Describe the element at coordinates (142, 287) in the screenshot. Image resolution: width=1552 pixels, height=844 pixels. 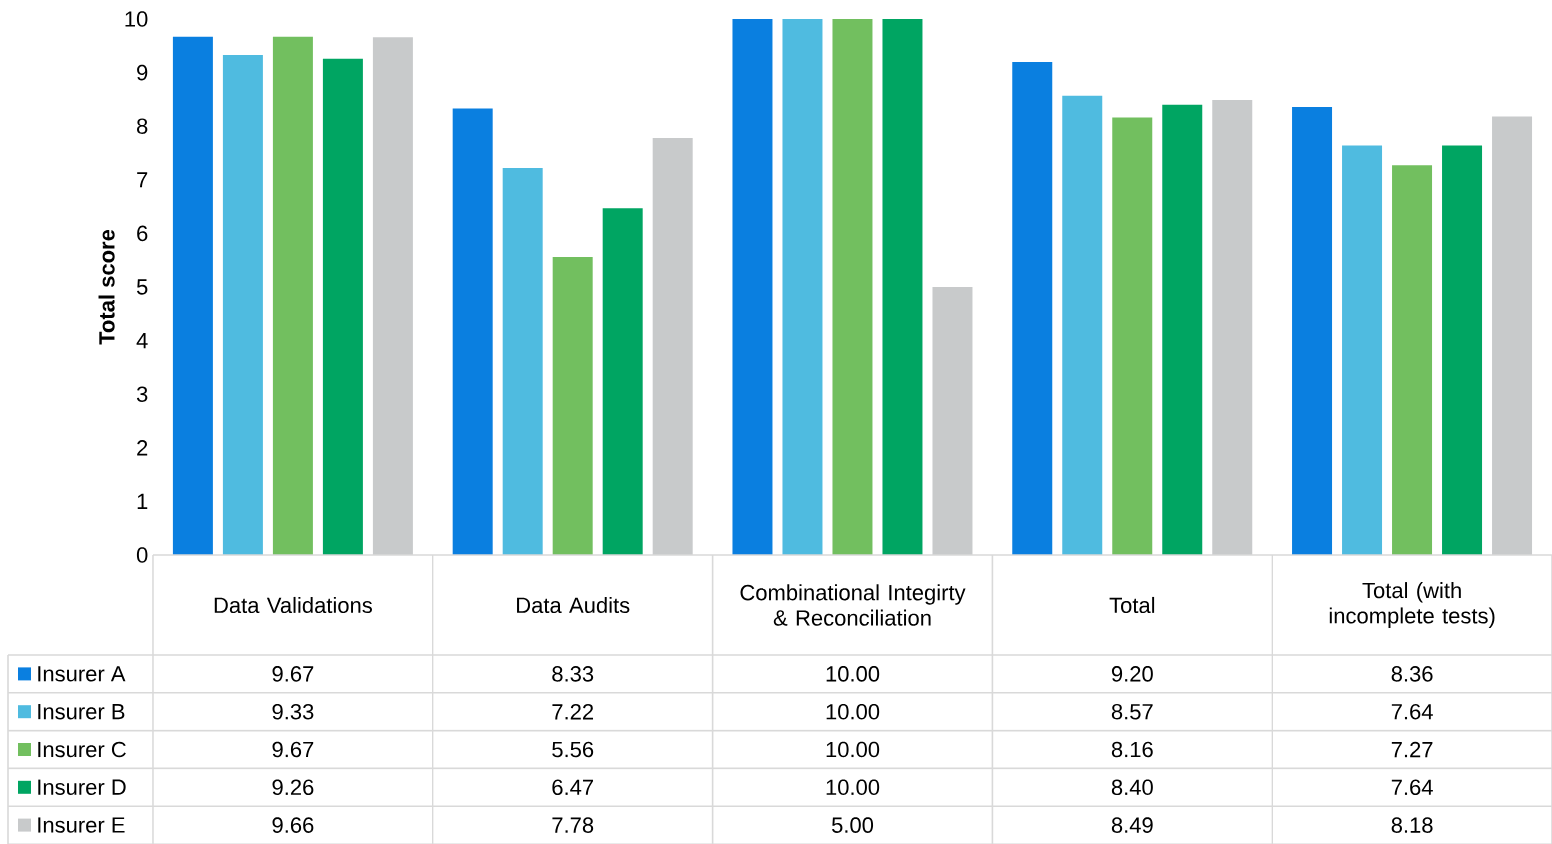
I see `y-tick-label: 5` at that location.